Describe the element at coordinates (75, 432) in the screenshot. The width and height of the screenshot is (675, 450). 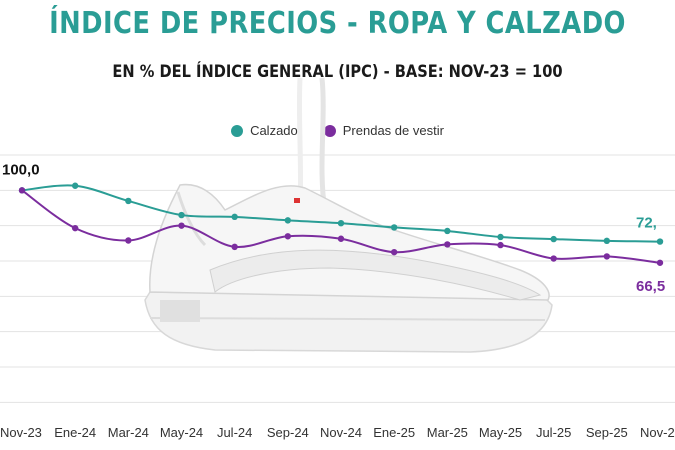
I see `x-tick-label: Ene-24` at that location.